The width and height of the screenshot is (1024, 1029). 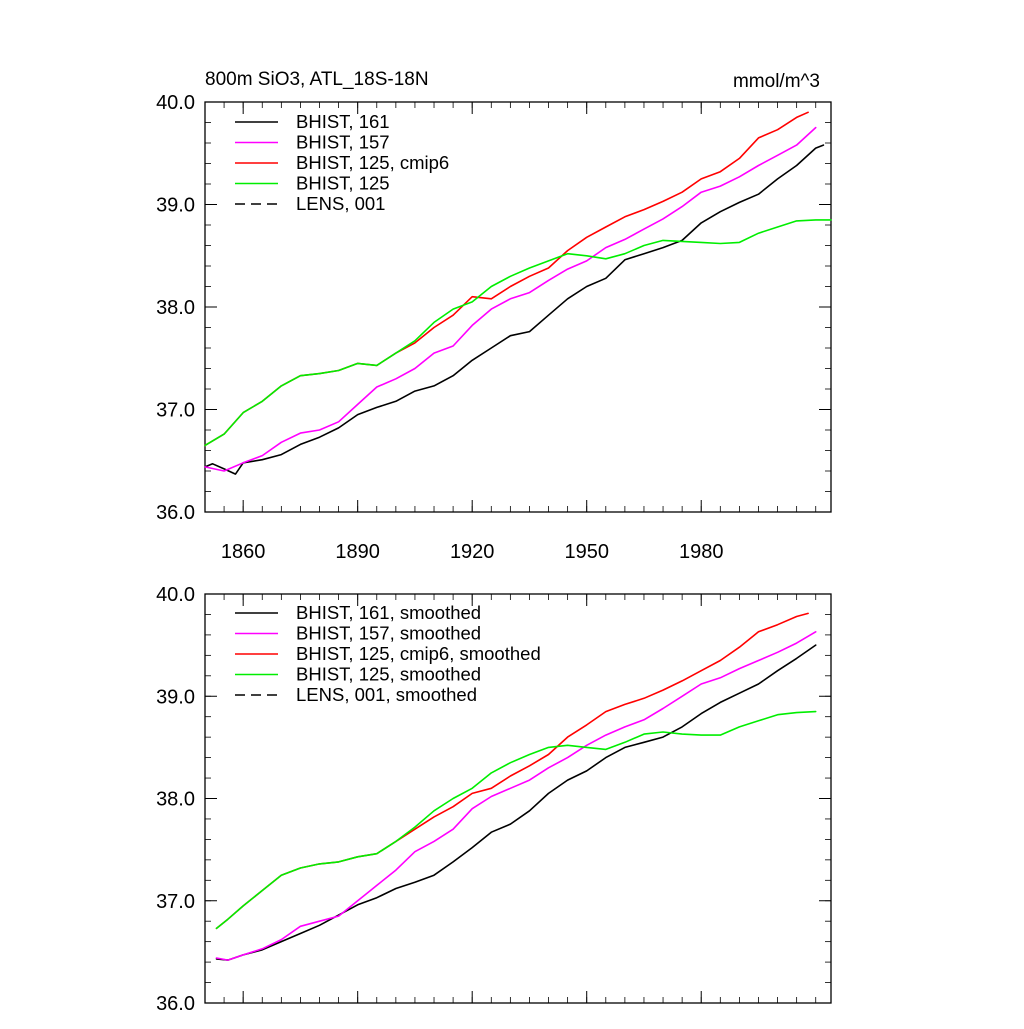 What do you see at coordinates (317, 79) in the screenshot?
I see `chart-title: 800m SiO3, ATL_18S-18N` at bounding box center [317, 79].